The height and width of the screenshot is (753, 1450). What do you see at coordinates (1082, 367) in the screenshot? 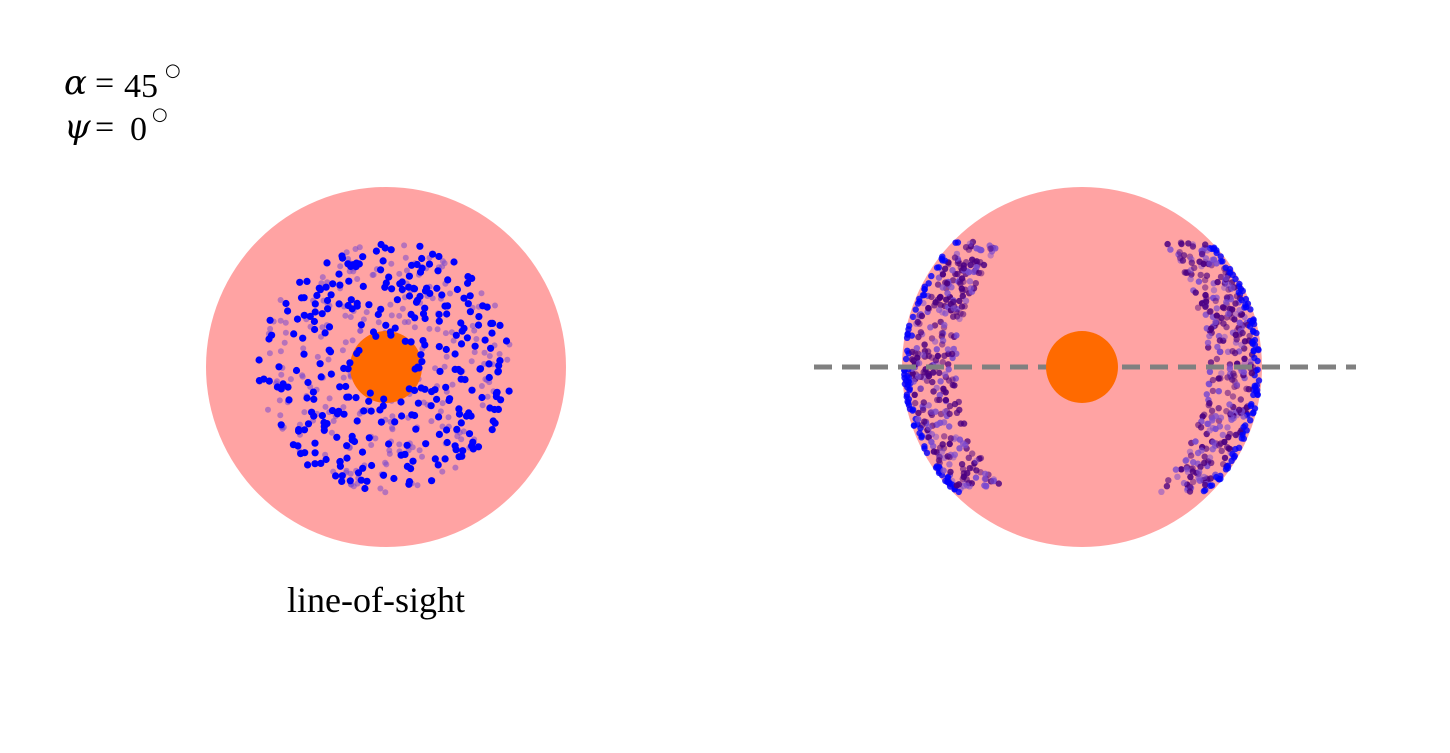
I see `core-right` at bounding box center [1082, 367].